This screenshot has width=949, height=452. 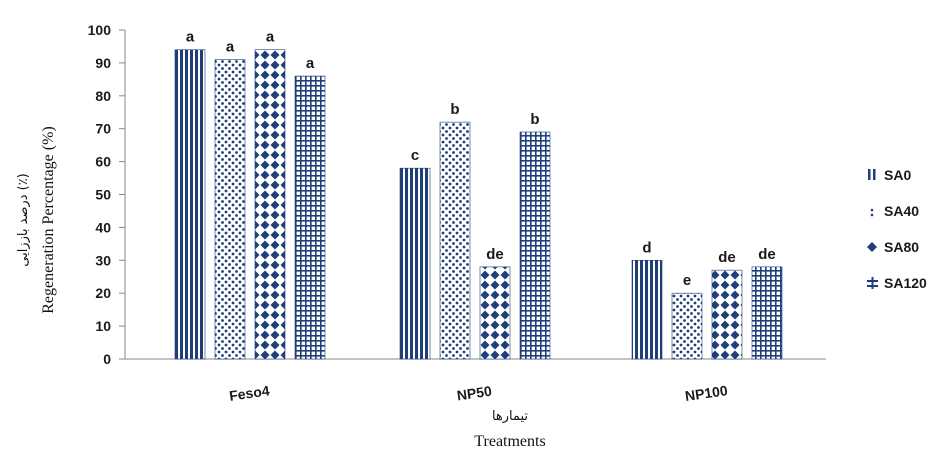 What do you see at coordinates (249, 393) in the screenshot?
I see `x-category-label: Feso4` at bounding box center [249, 393].